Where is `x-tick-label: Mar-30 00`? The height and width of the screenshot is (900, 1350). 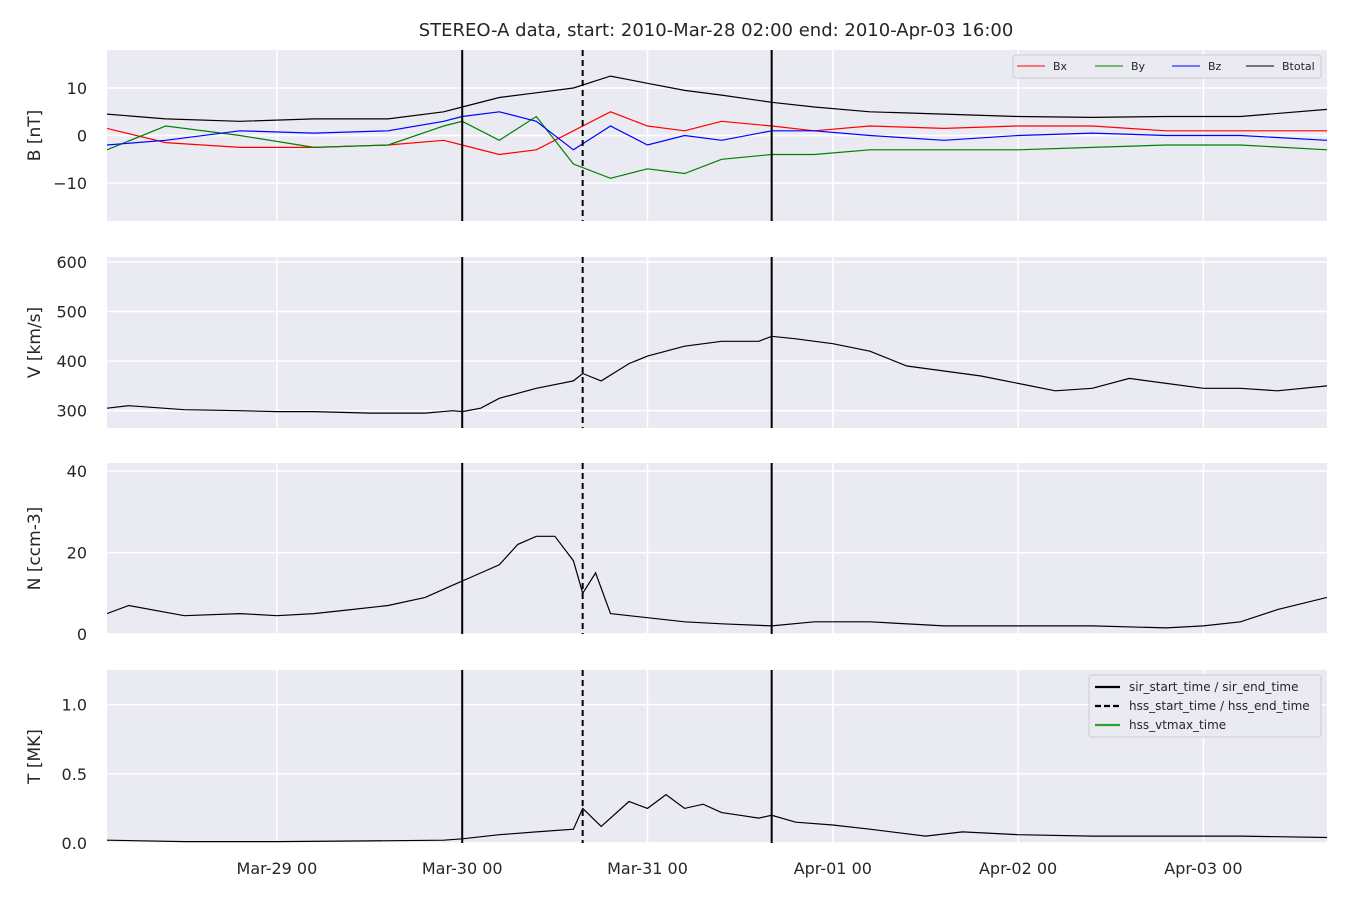
x-tick-label: Mar-30 00 is located at coordinates (462, 868).